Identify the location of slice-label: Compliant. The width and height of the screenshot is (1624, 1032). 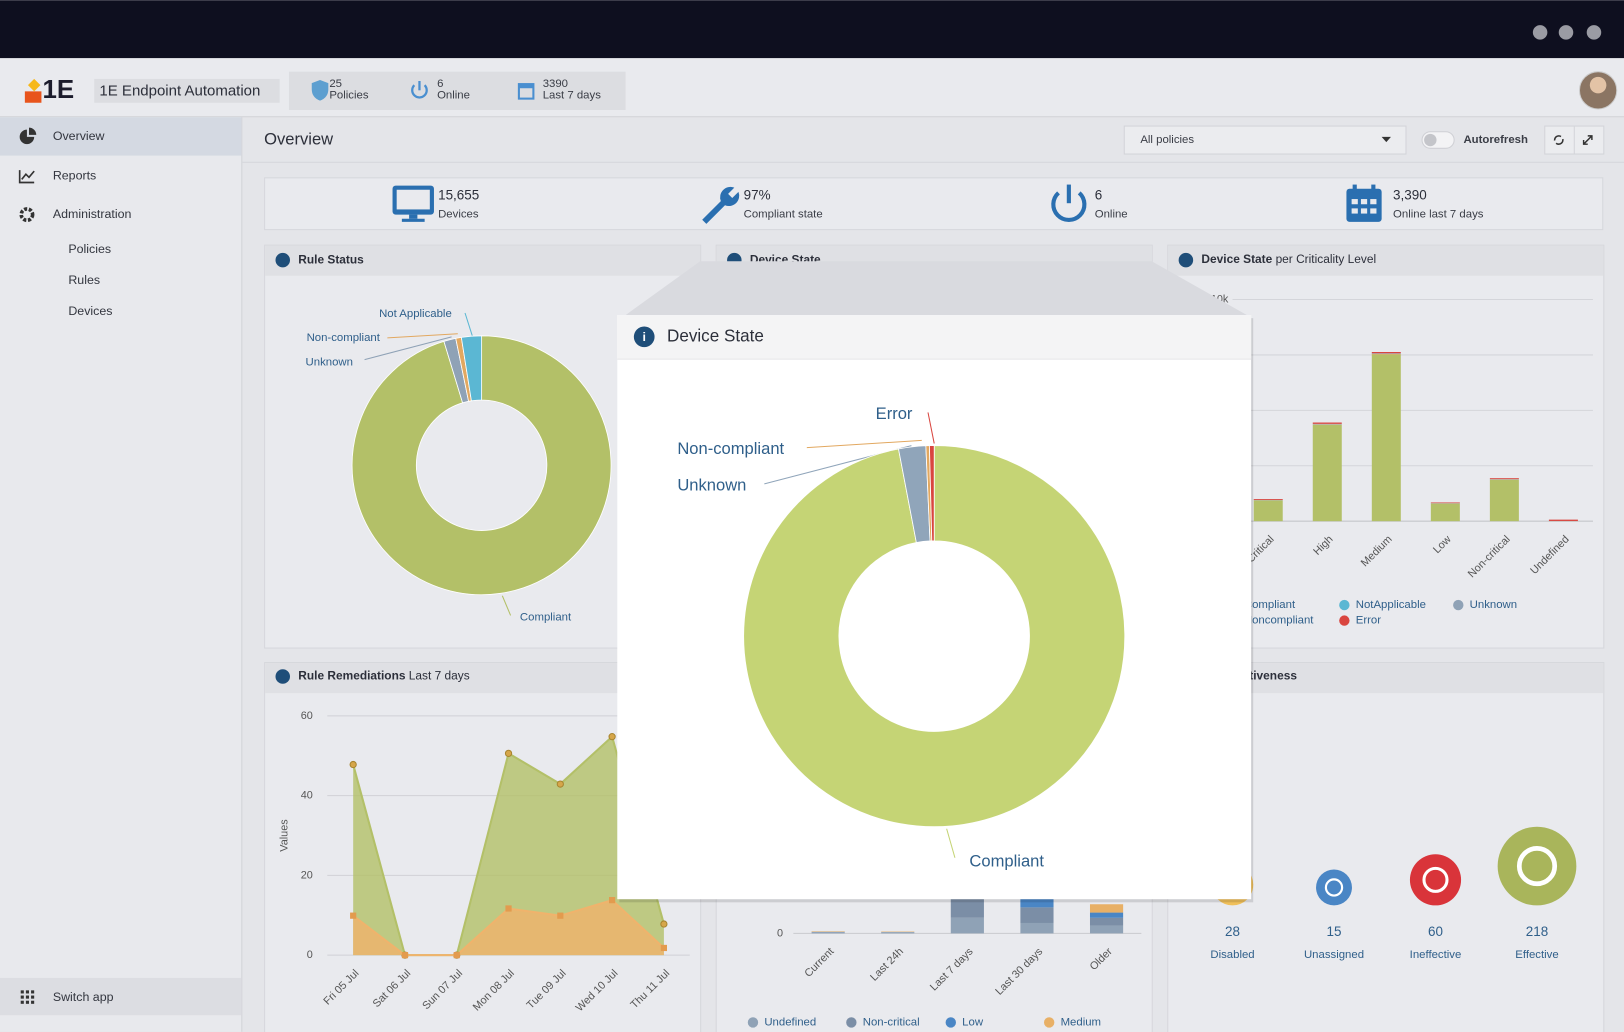
(546, 618).